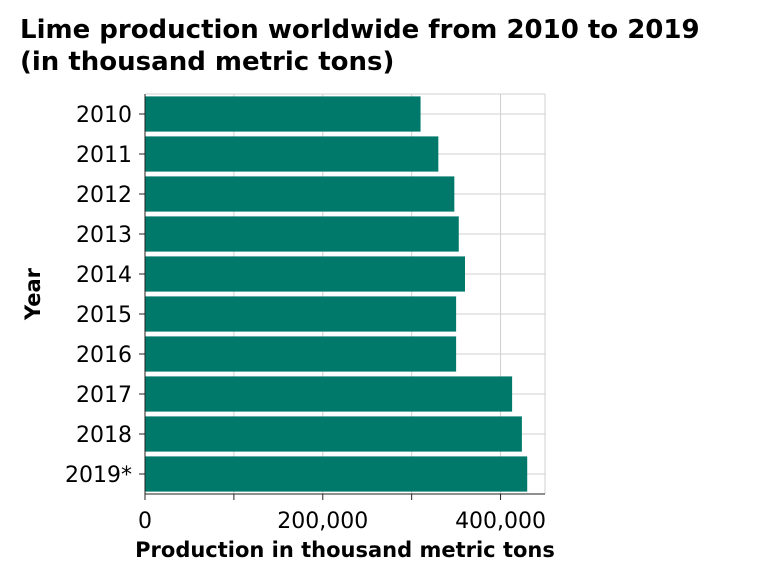 This screenshot has width=784, height=580. What do you see at coordinates (292, 154) in the screenshot?
I see `bar-2011` at bounding box center [292, 154].